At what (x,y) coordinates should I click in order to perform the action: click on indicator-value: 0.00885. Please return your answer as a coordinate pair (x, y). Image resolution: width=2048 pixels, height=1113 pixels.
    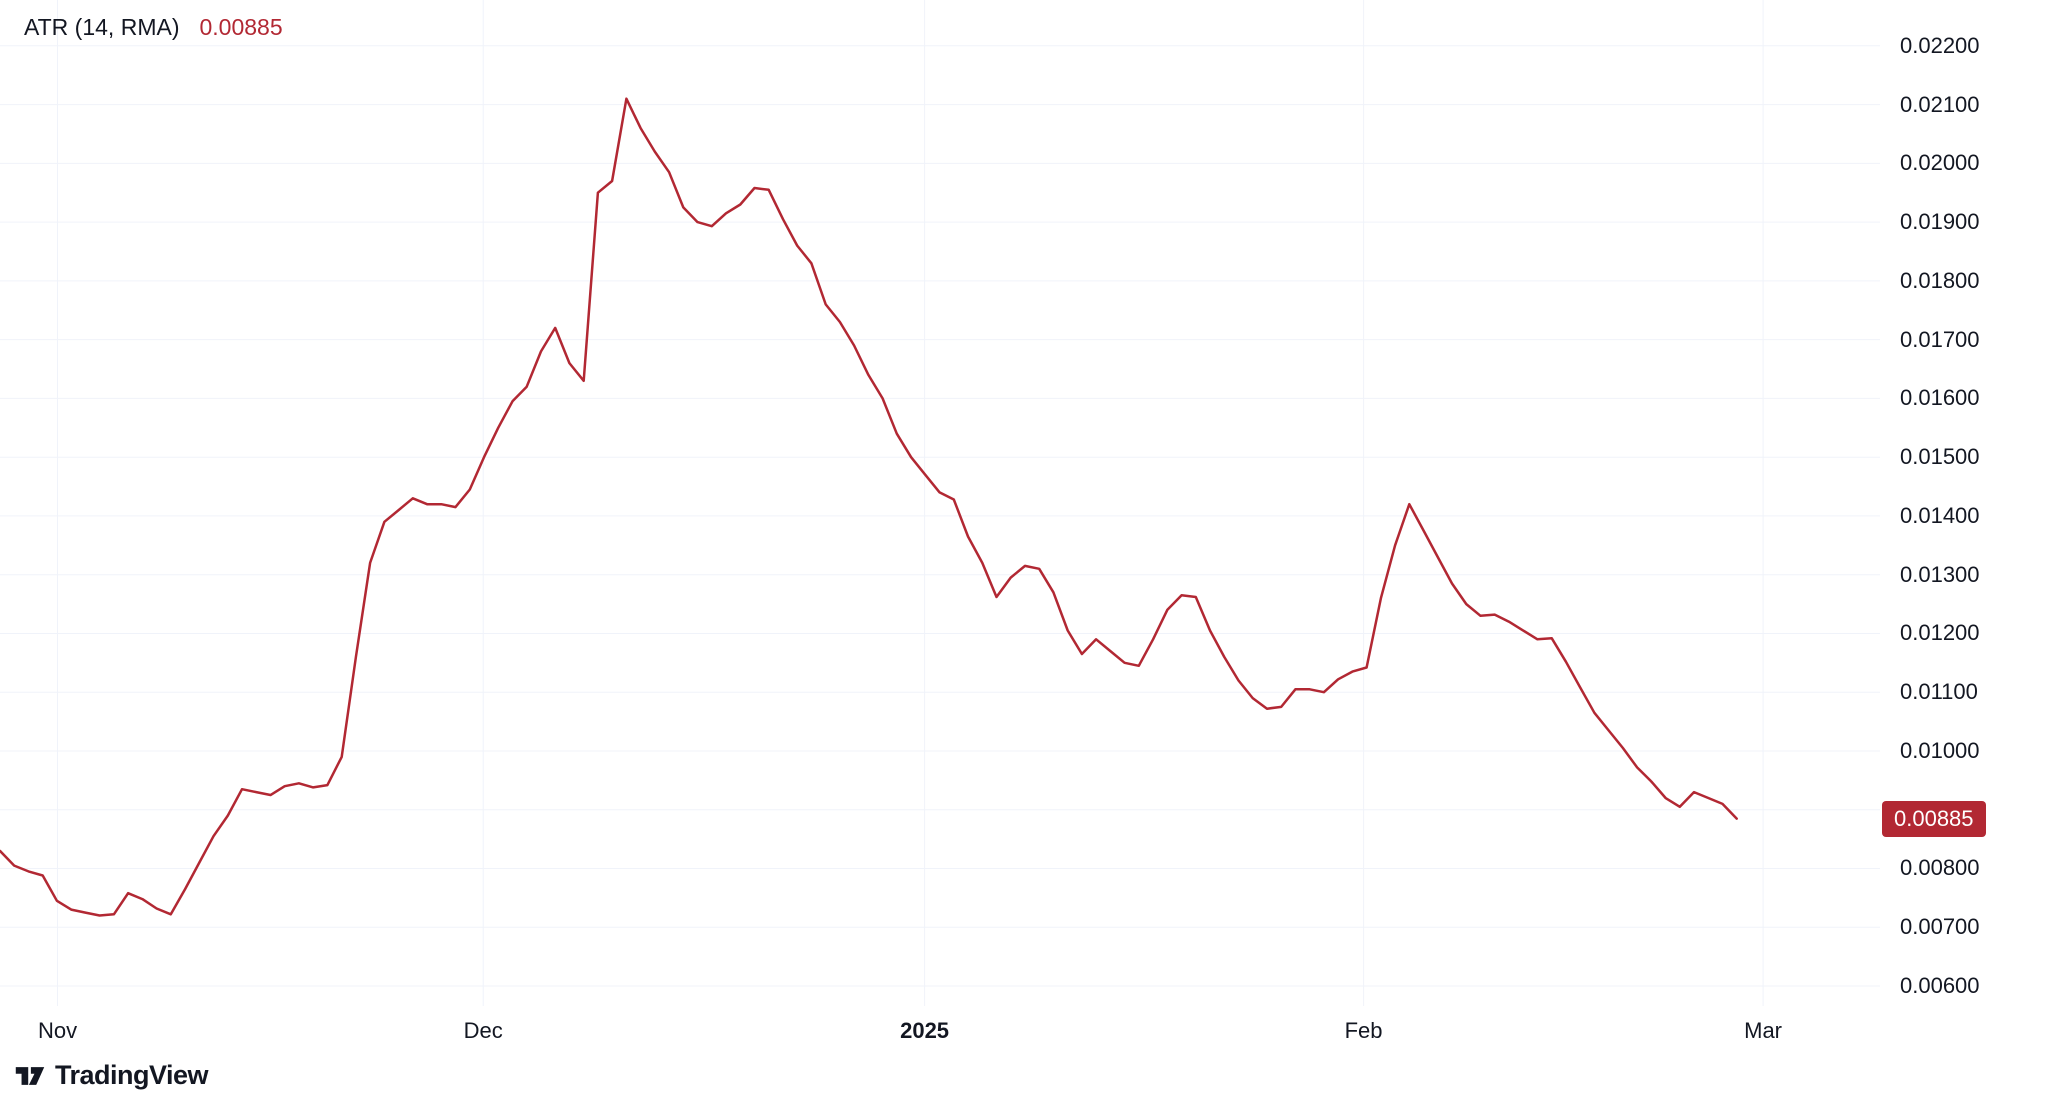
    Looking at the image, I should click on (241, 27).